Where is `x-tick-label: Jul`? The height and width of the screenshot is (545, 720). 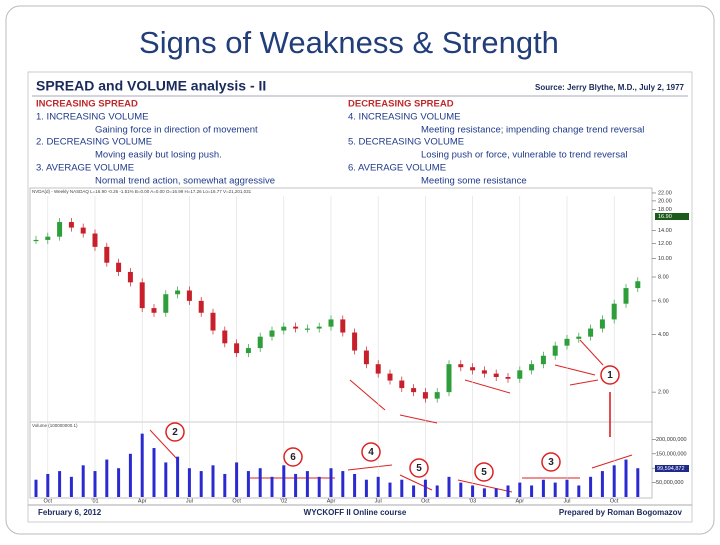 x-tick-label: Jul is located at coordinates (189, 501).